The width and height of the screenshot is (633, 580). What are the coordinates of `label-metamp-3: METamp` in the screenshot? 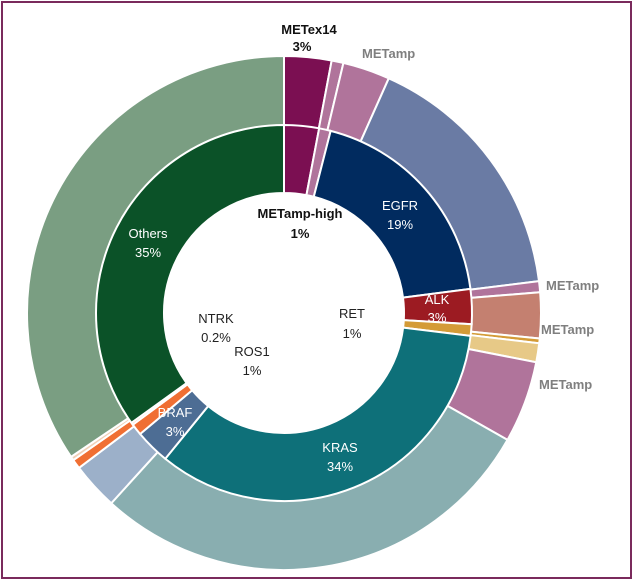 It's located at (567, 329).